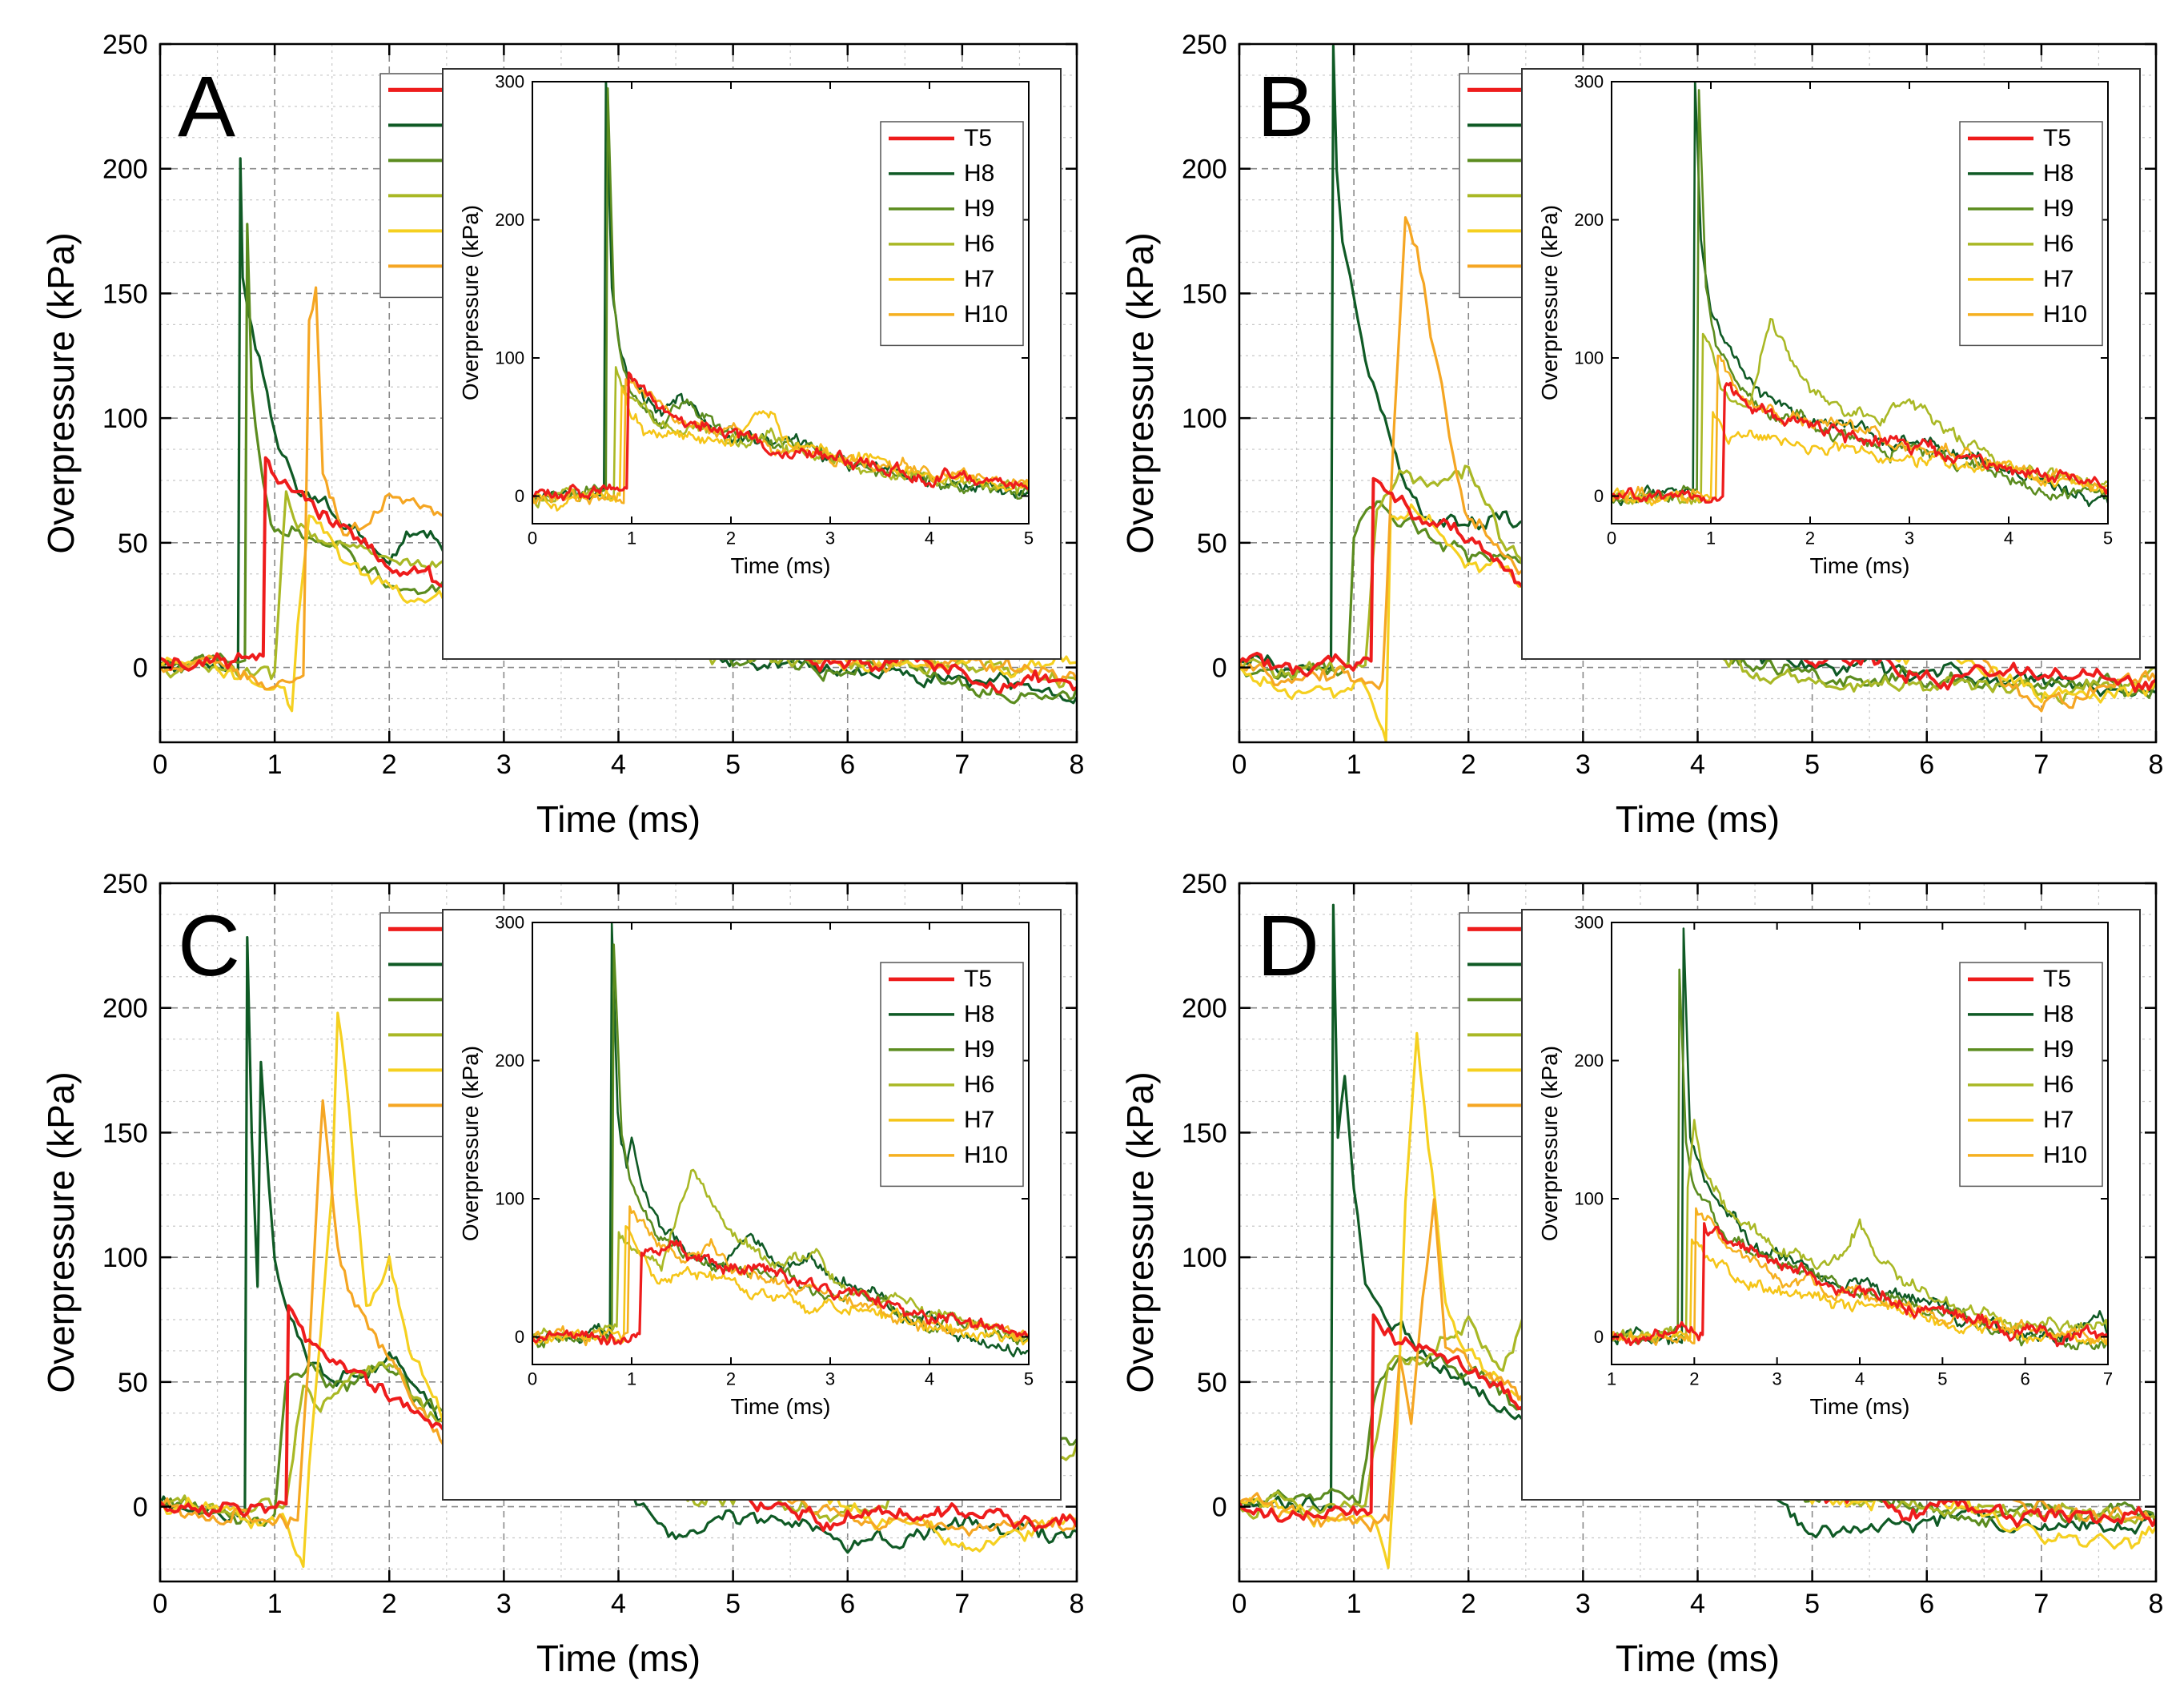 The height and width of the screenshot is (1704, 2184). What do you see at coordinates (2058, 1084) in the screenshot?
I see `legend-label-h6: H6` at bounding box center [2058, 1084].